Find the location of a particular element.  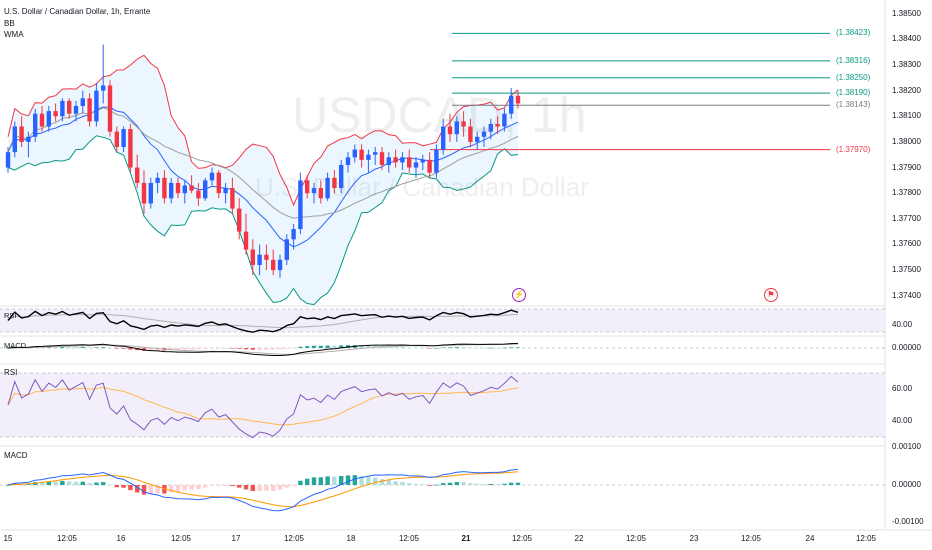

time-axis-tick: 24 is located at coordinates (810, 538).